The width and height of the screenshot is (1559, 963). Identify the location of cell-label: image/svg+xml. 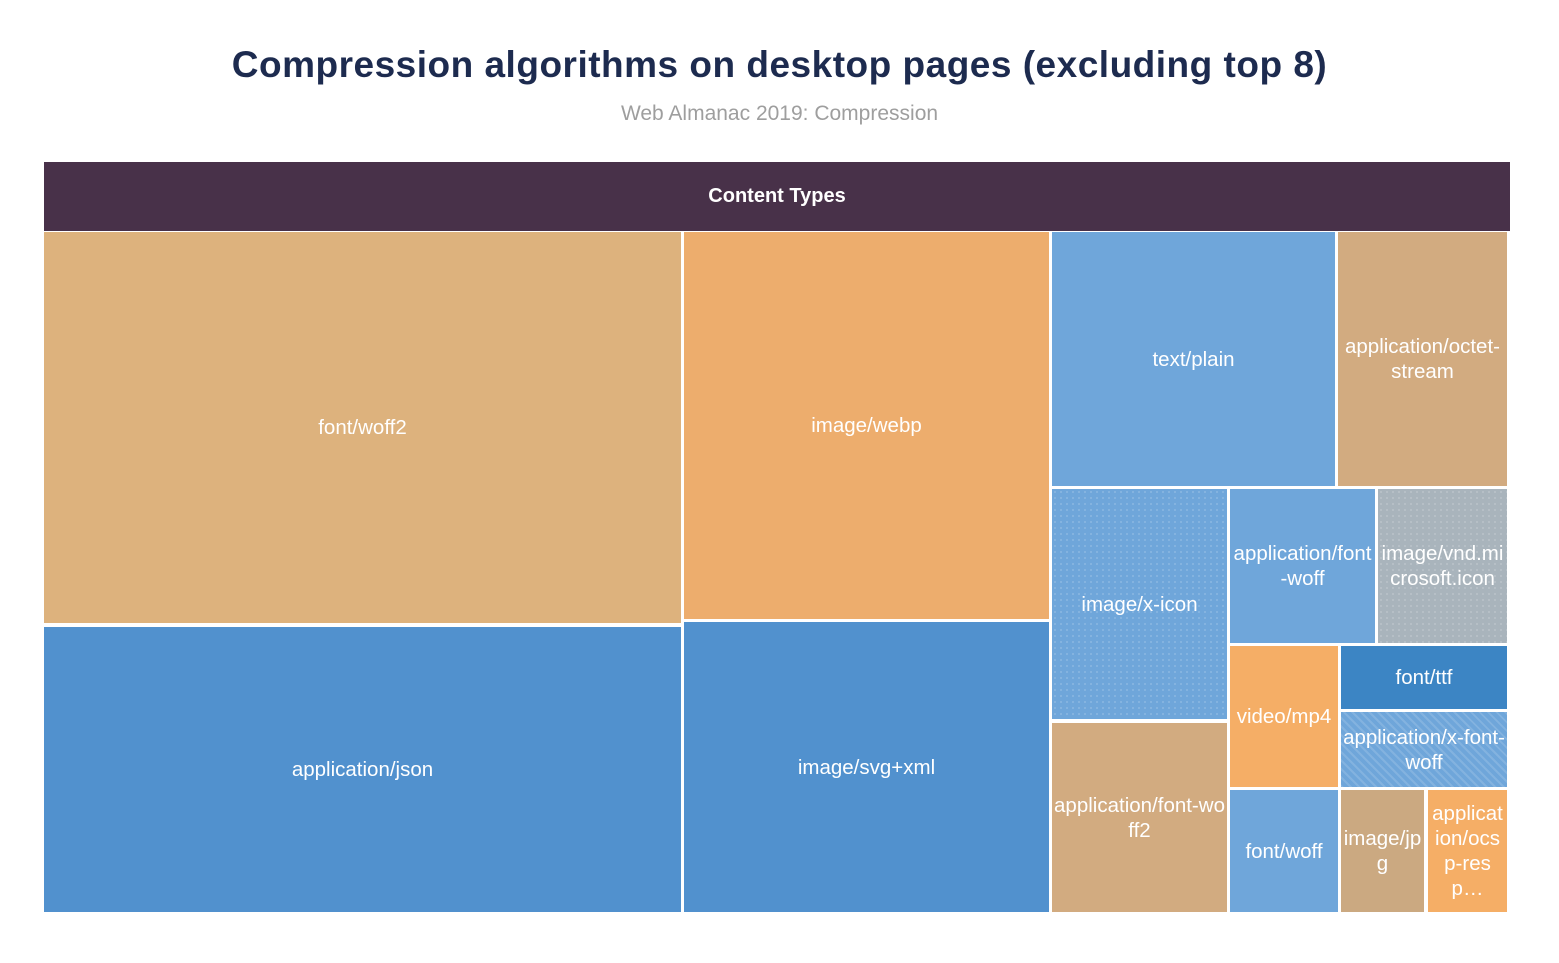
(866, 767).